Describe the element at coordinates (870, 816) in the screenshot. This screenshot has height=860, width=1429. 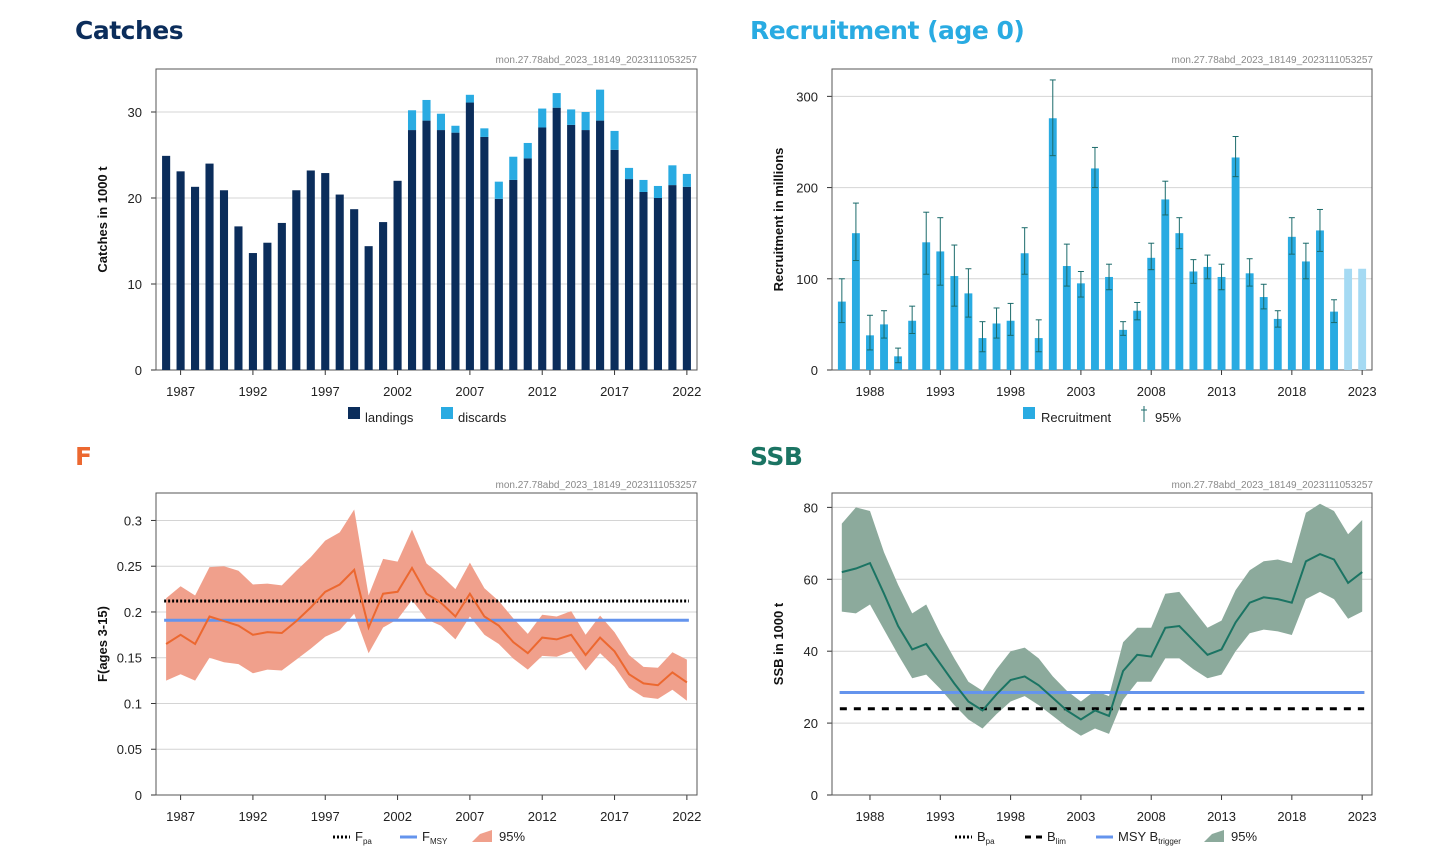
I see `ssb-xtick-label: 1988` at that location.